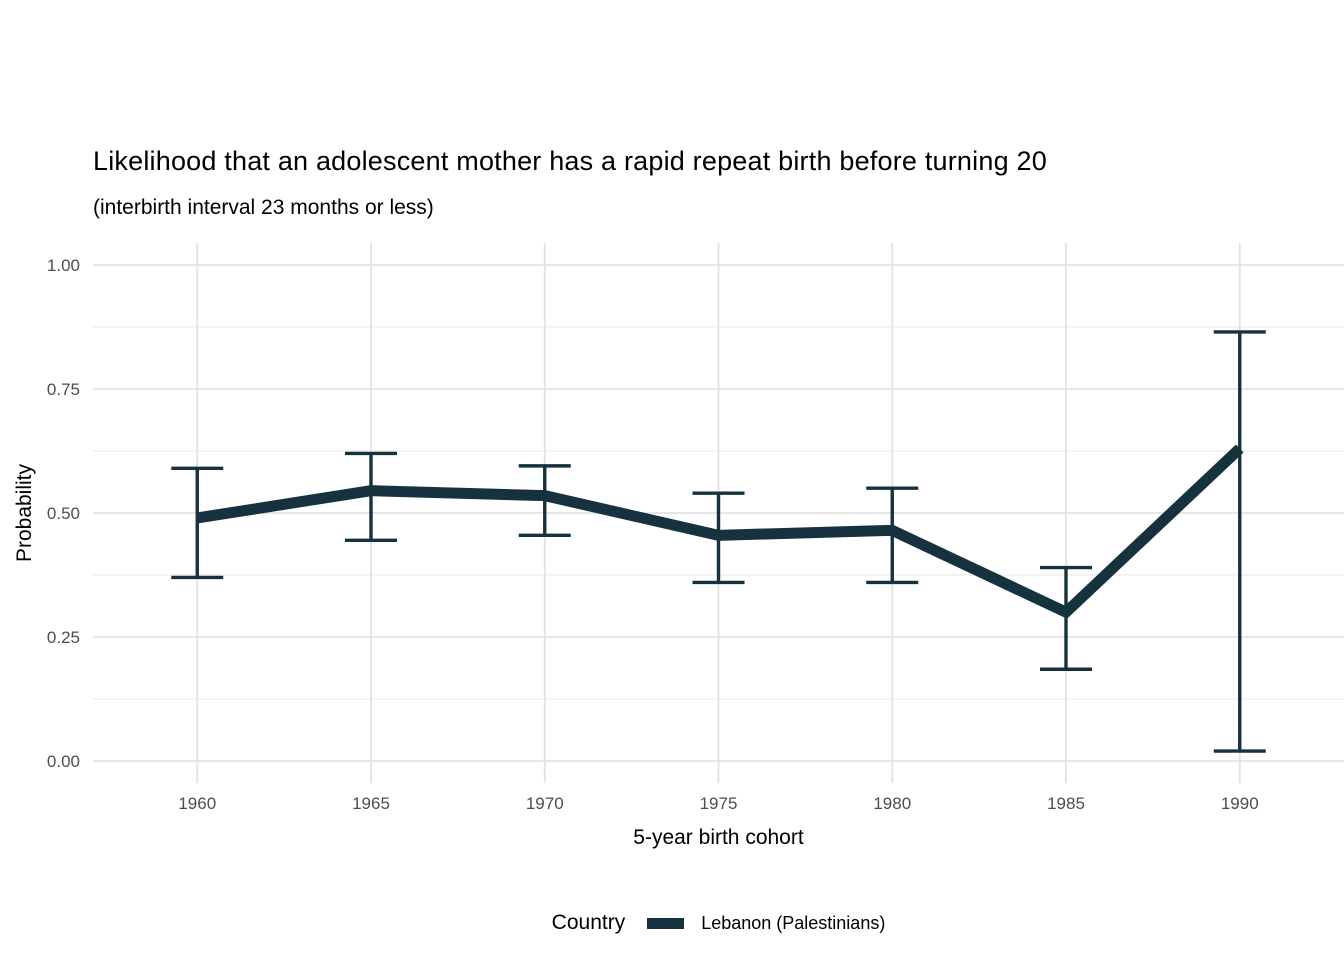 This screenshot has width=1344, height=960. Describe the element at coordinates (63, 389) in the screenshot. I see `y-tick-label: 0.75` at that location.